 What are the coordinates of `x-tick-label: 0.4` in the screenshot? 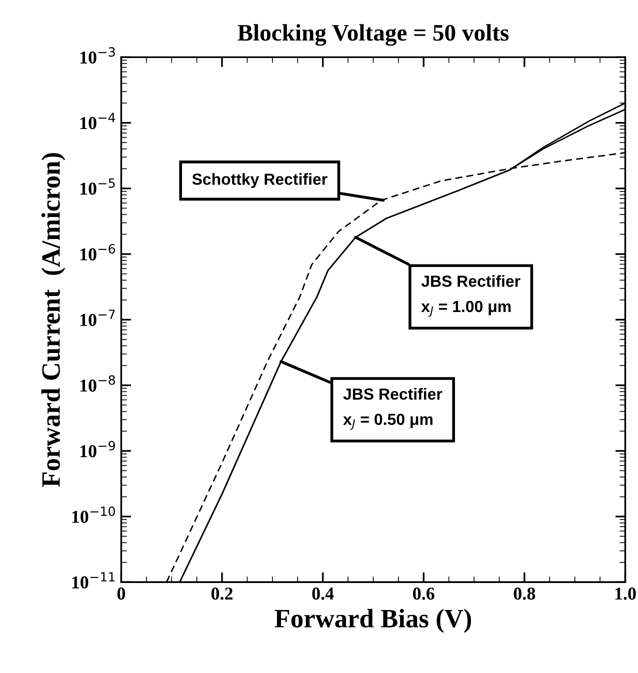 It's located at (323, 594).